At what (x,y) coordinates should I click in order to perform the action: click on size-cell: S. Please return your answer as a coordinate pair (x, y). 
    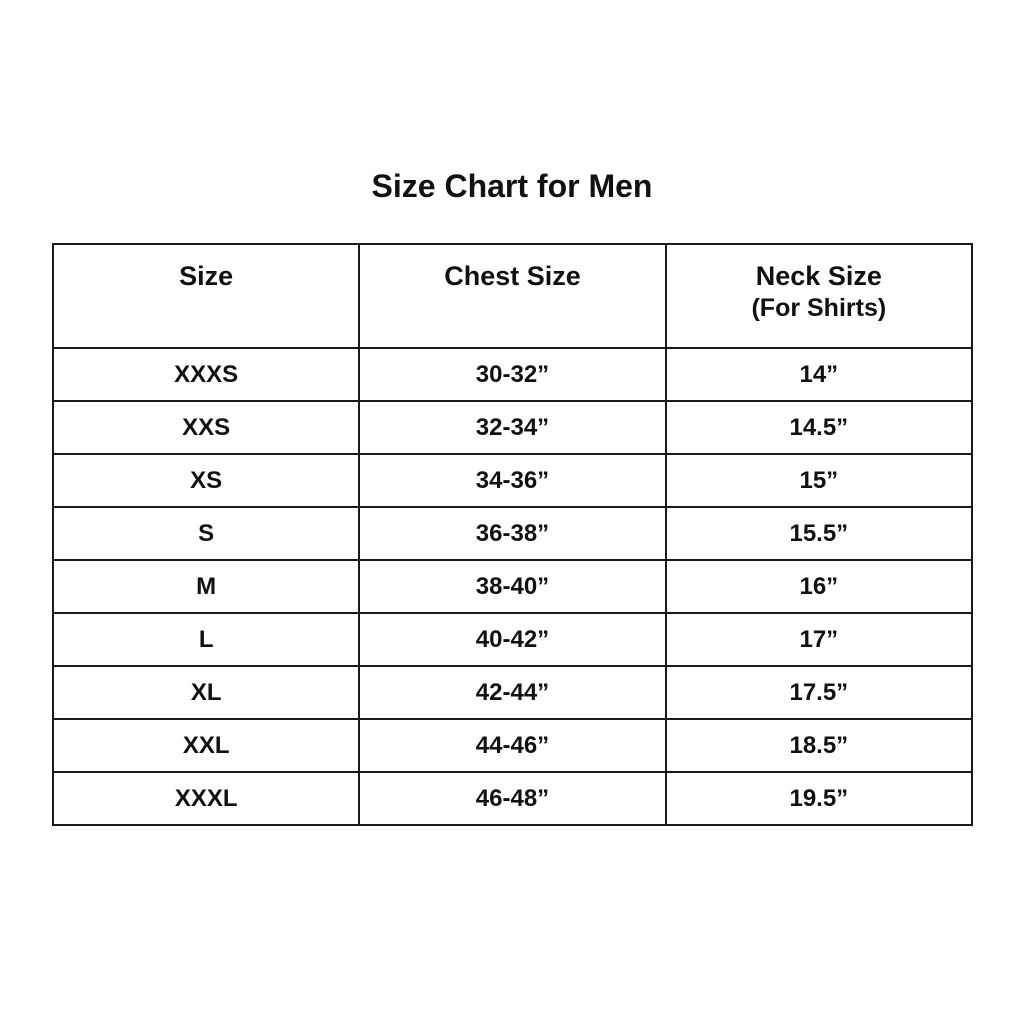
    Looking at the image, I should click on (206, 533).